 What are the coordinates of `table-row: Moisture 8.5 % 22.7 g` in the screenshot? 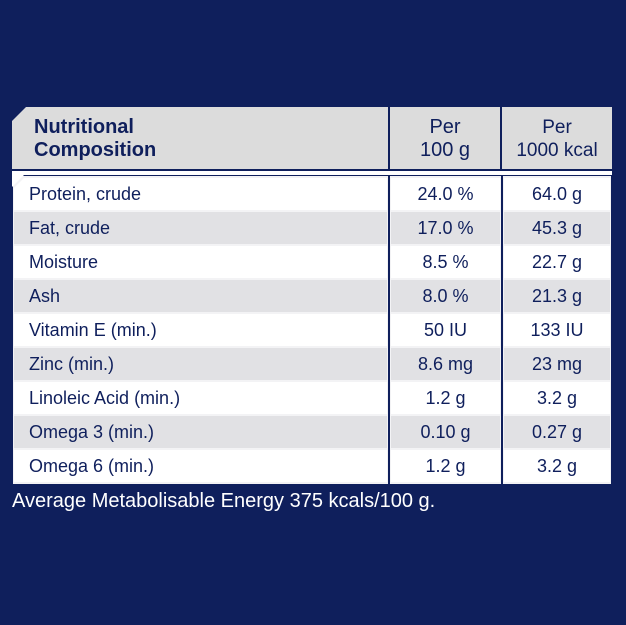 It's located at (312, 262).